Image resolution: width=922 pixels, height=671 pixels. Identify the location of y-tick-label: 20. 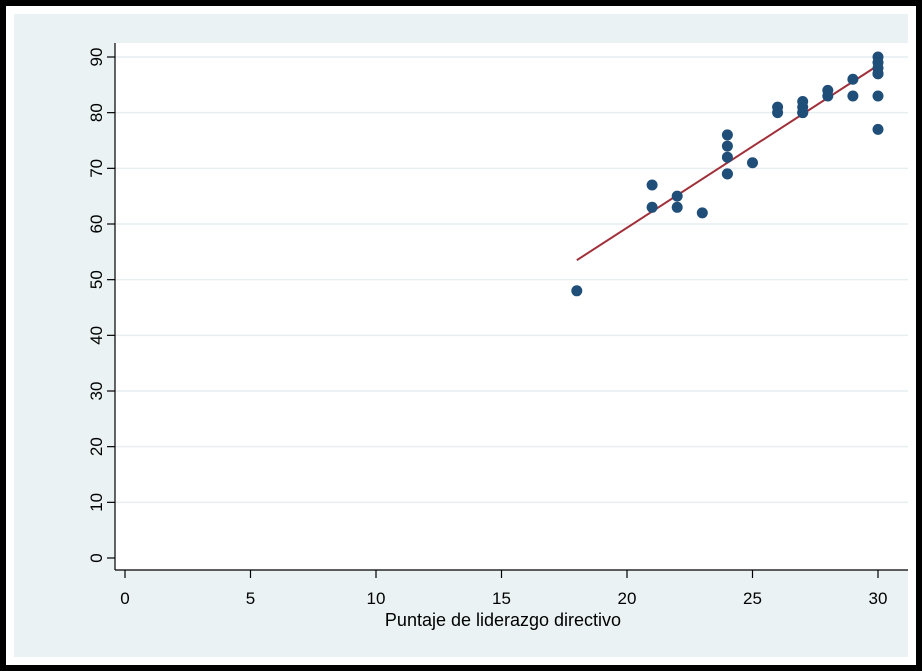
(96, 446).